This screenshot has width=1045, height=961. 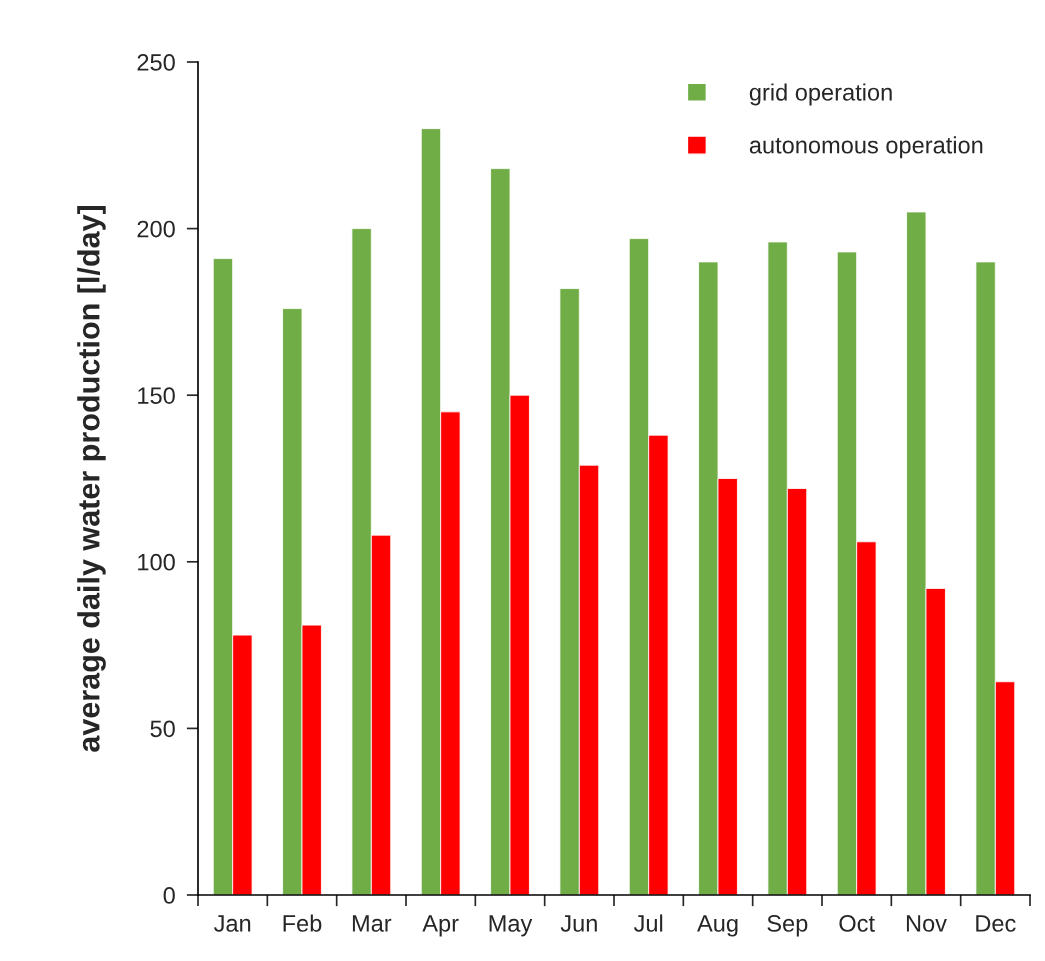 I want to click on x-tick-label: May, so click(x=511, y=926).